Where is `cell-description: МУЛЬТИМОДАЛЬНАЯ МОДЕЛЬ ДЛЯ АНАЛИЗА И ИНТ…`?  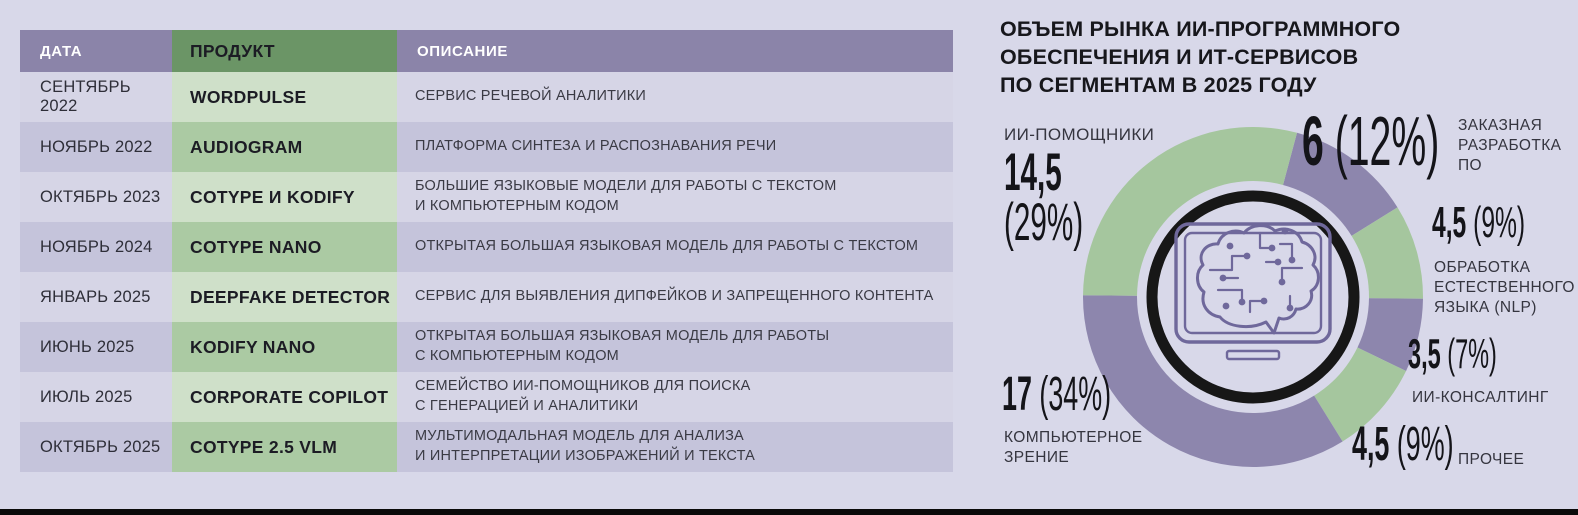
cell-description: МУЛЬТИМОДАЛЬНАЯ МОДЕЛЬ ДЛЯ АНАЛИЗА И ИНТ… is located at coordinates (675, 447).